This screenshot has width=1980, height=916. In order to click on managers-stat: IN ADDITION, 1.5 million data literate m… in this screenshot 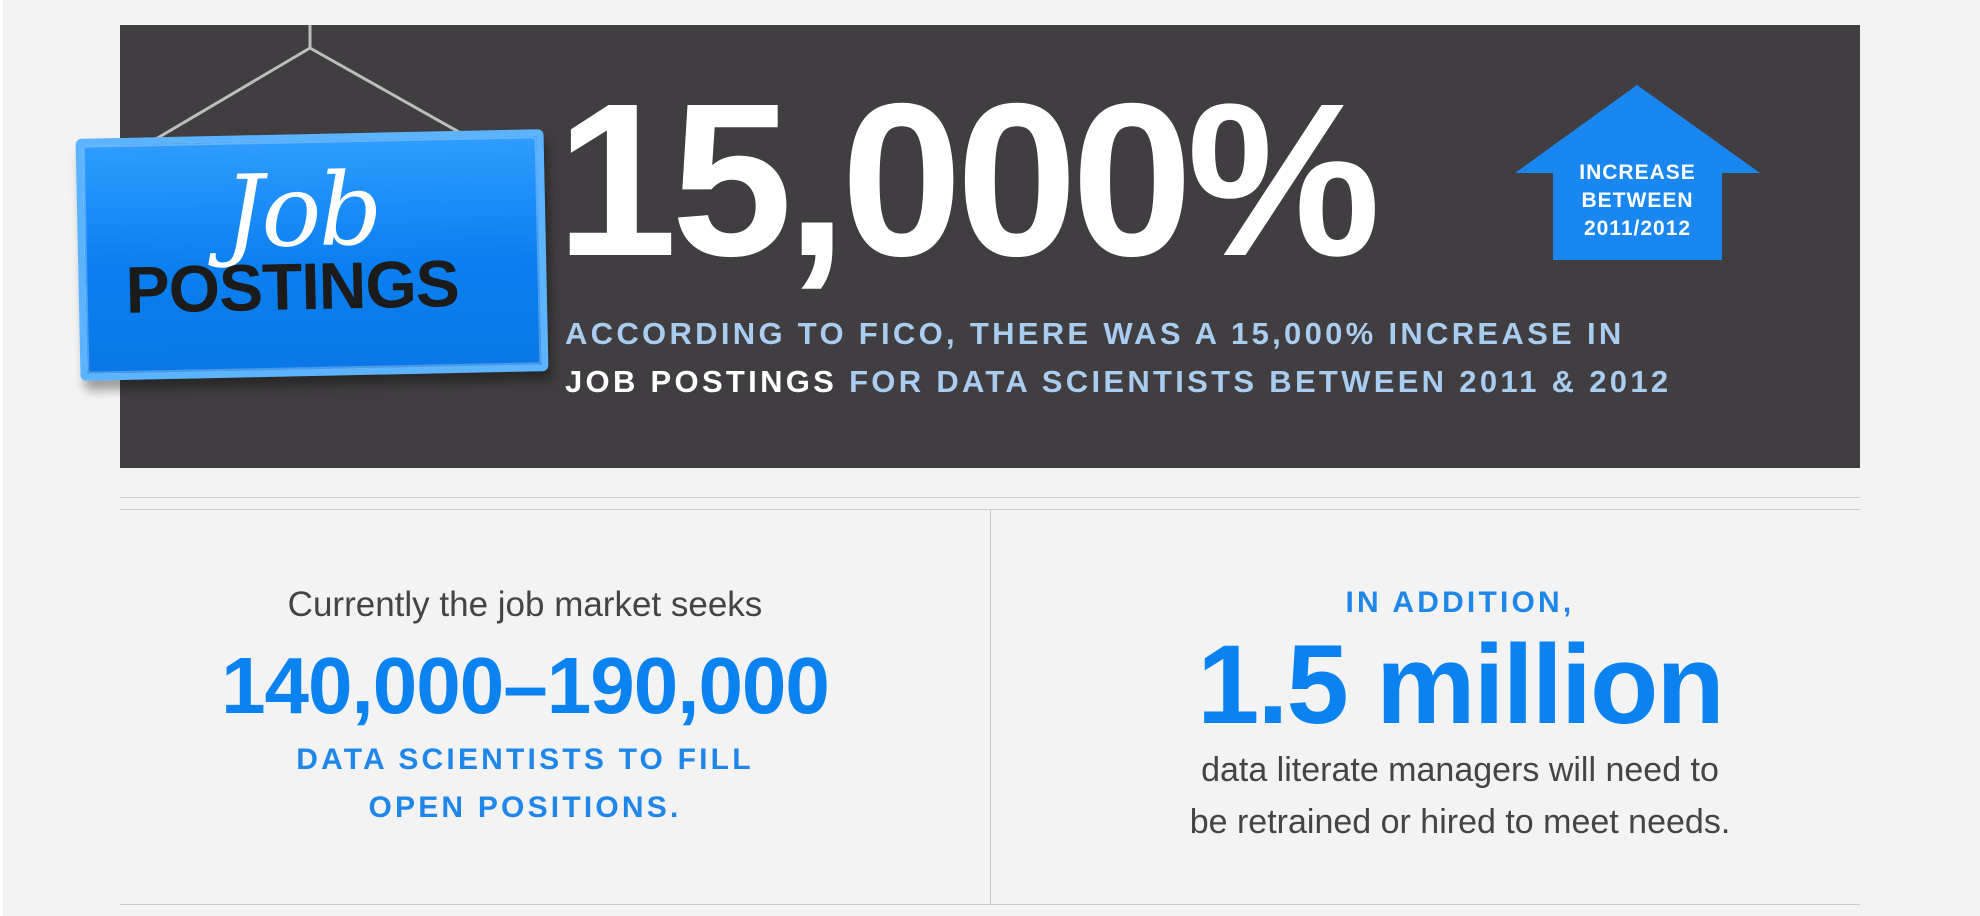, I will do `click(1460, 709)`.